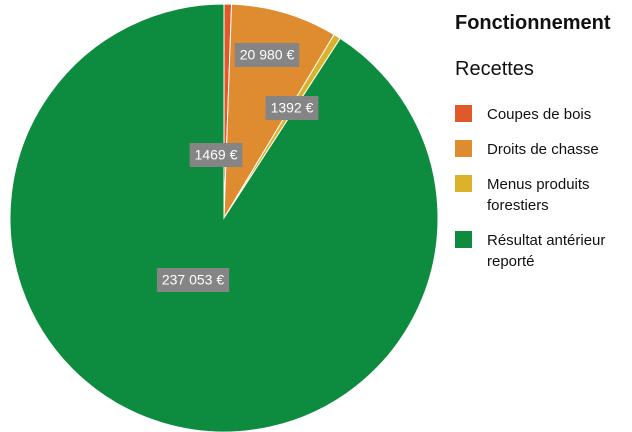 The width and height of the screenshot is (632, 432). I want to click on legend-item: Menus produits forestiers, so click(542, 195).